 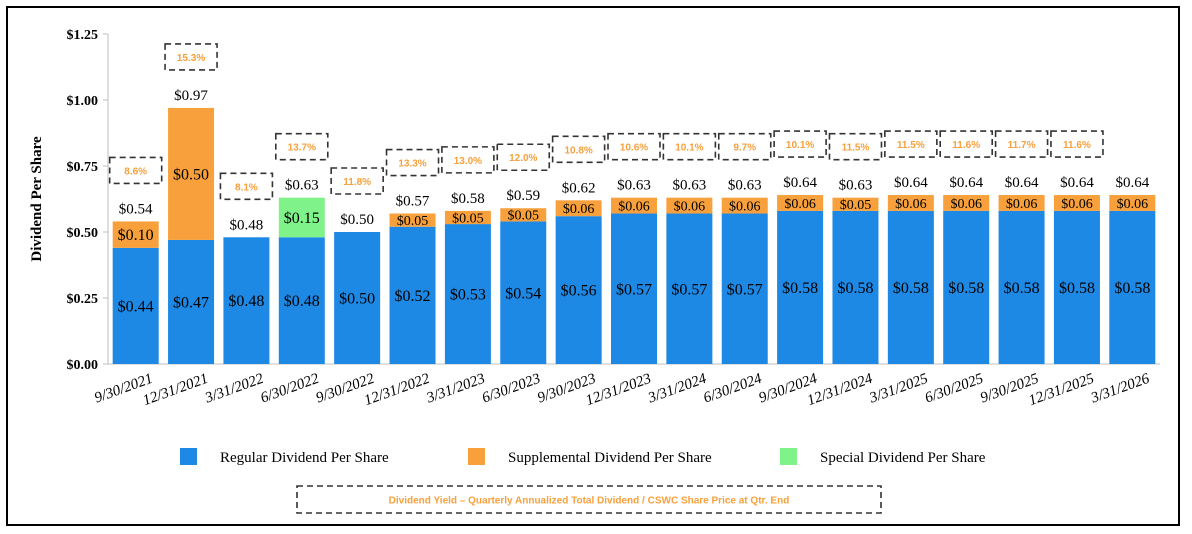 What do you see at coordinates (247, 225) in the screenshot?
I see `total-label: $0.48` at bounding box center [247, 225].